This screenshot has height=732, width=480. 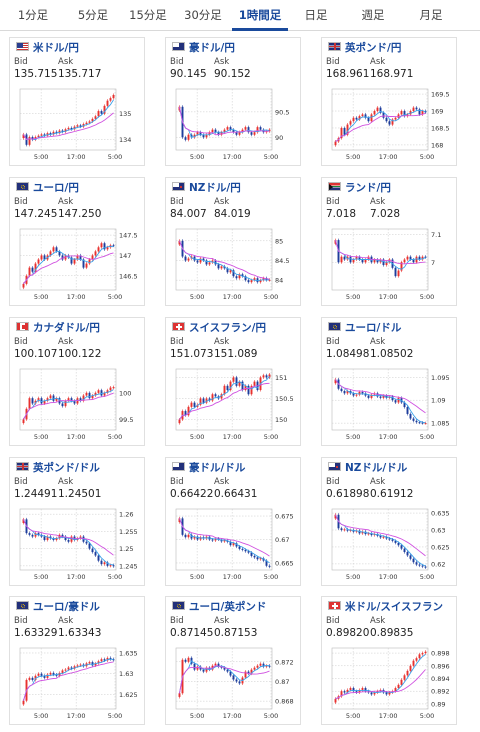 I want to click on currency-pair-link: ユーロ/ドル, so click(x=373, y=328).